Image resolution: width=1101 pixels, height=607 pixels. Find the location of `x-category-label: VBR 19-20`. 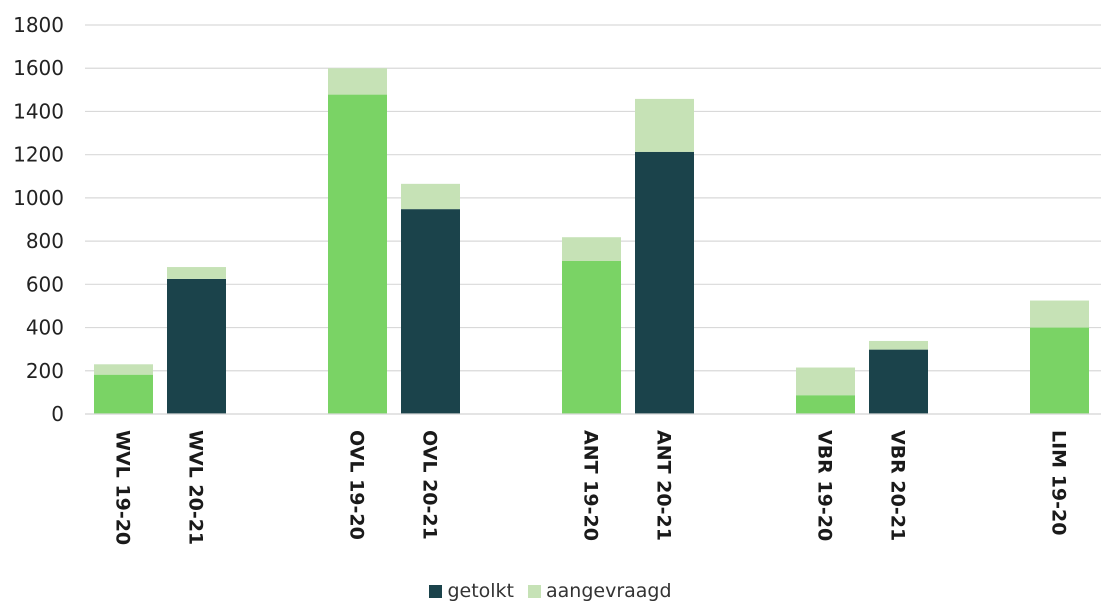

x-category-label: VBR 19-20 is located at coordinates (825, 485).